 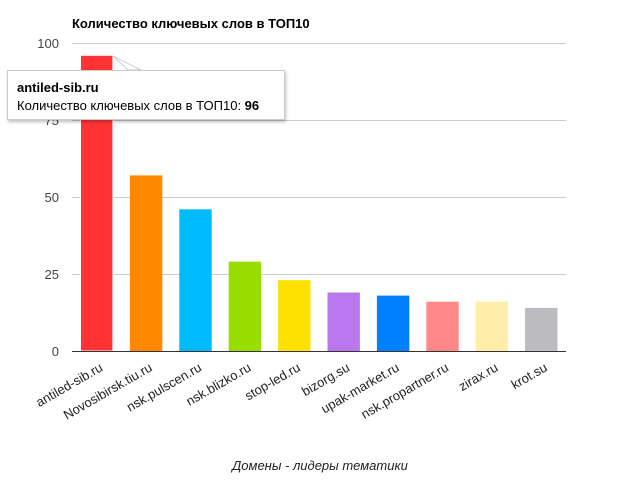 I want to click on y-tick-label: 100, so click(x=48, y=43).